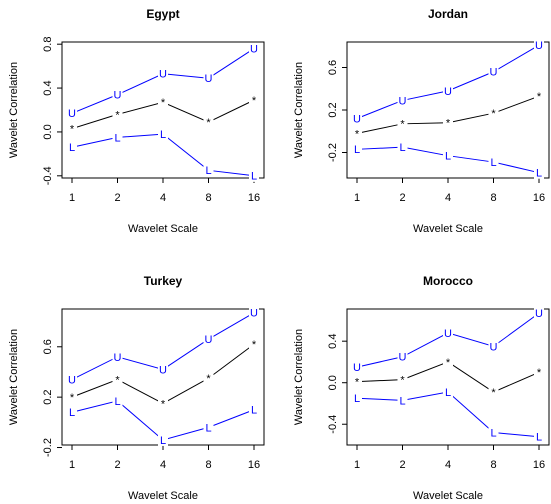 This screenshot has height=504, width=551. What do you see at coordinates (48, 346) in the screenshot?
I see `y-tick-label: 0.6` at bounding box center [48, 346].